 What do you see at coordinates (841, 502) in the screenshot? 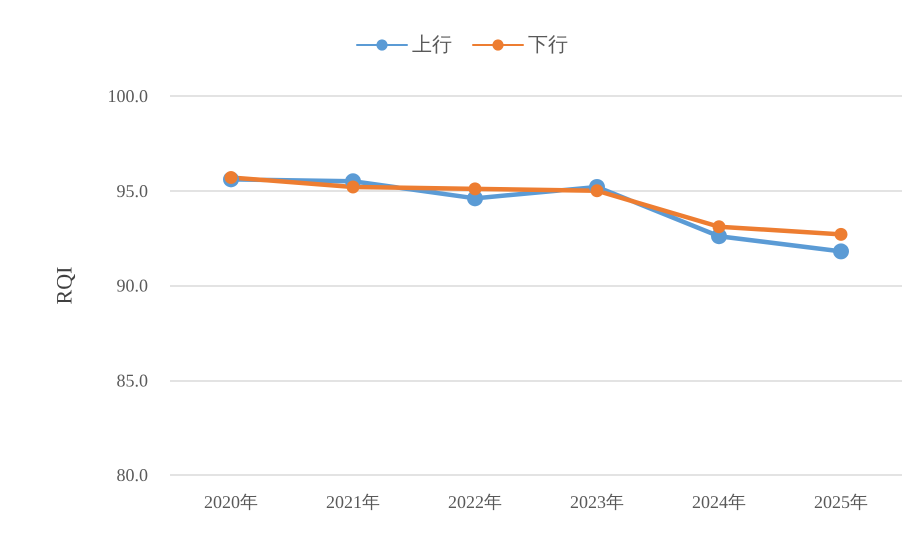
I see `x-tick-label: 2025年` at bounding box center [841, 502].